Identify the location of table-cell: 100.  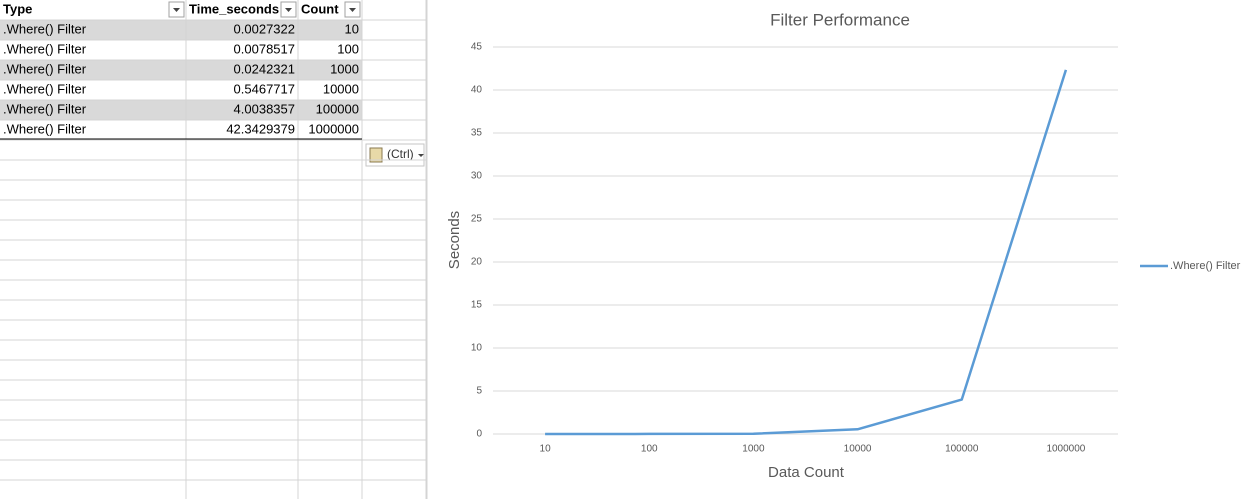
(348, 48).